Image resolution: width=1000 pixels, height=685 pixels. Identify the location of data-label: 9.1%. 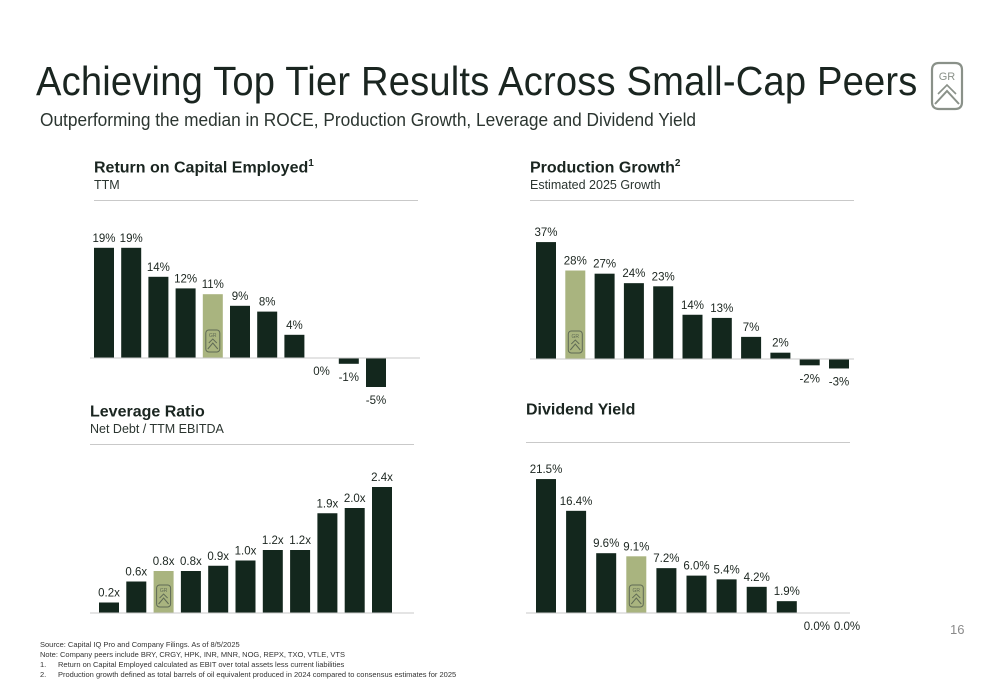
(636, 547).